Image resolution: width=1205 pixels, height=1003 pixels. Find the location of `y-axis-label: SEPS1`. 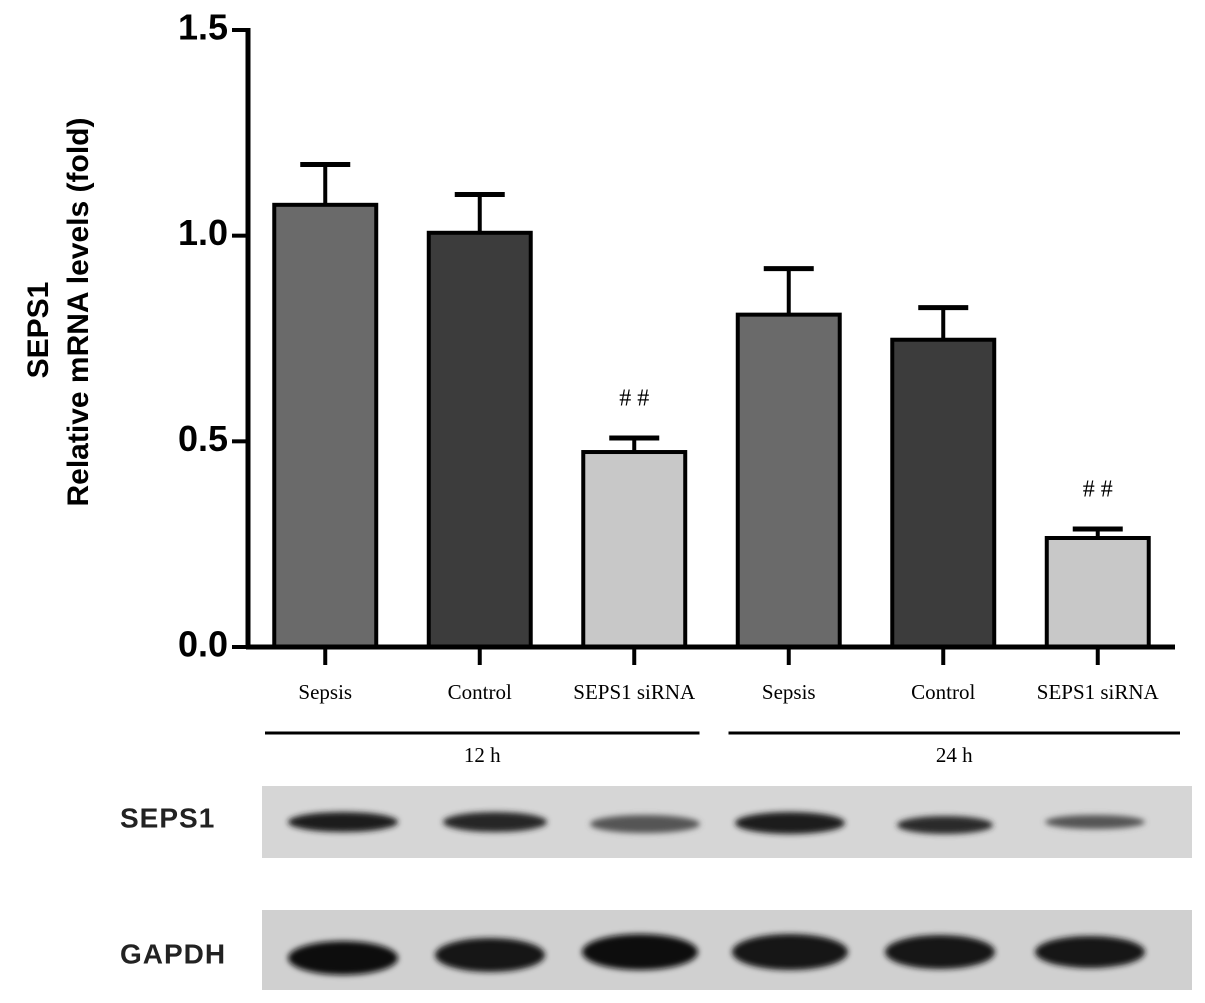

y-axis-label: SEPS1 is located at coordinates (38, 330).